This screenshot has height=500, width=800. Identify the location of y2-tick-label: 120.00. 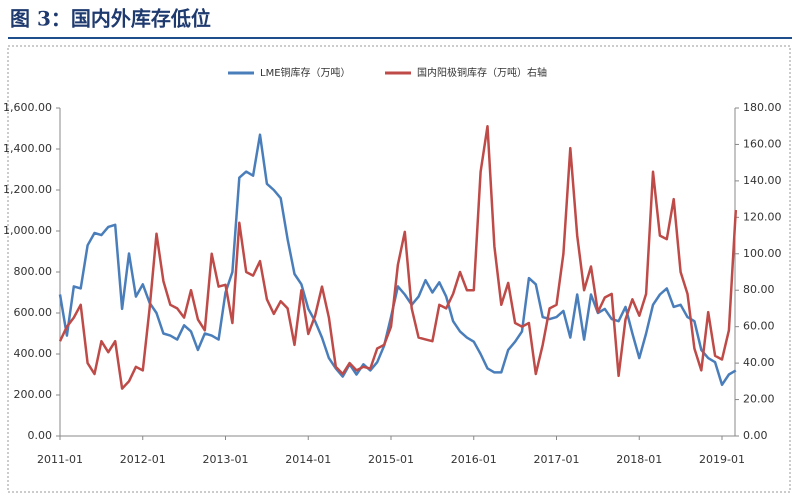
(762, 216).